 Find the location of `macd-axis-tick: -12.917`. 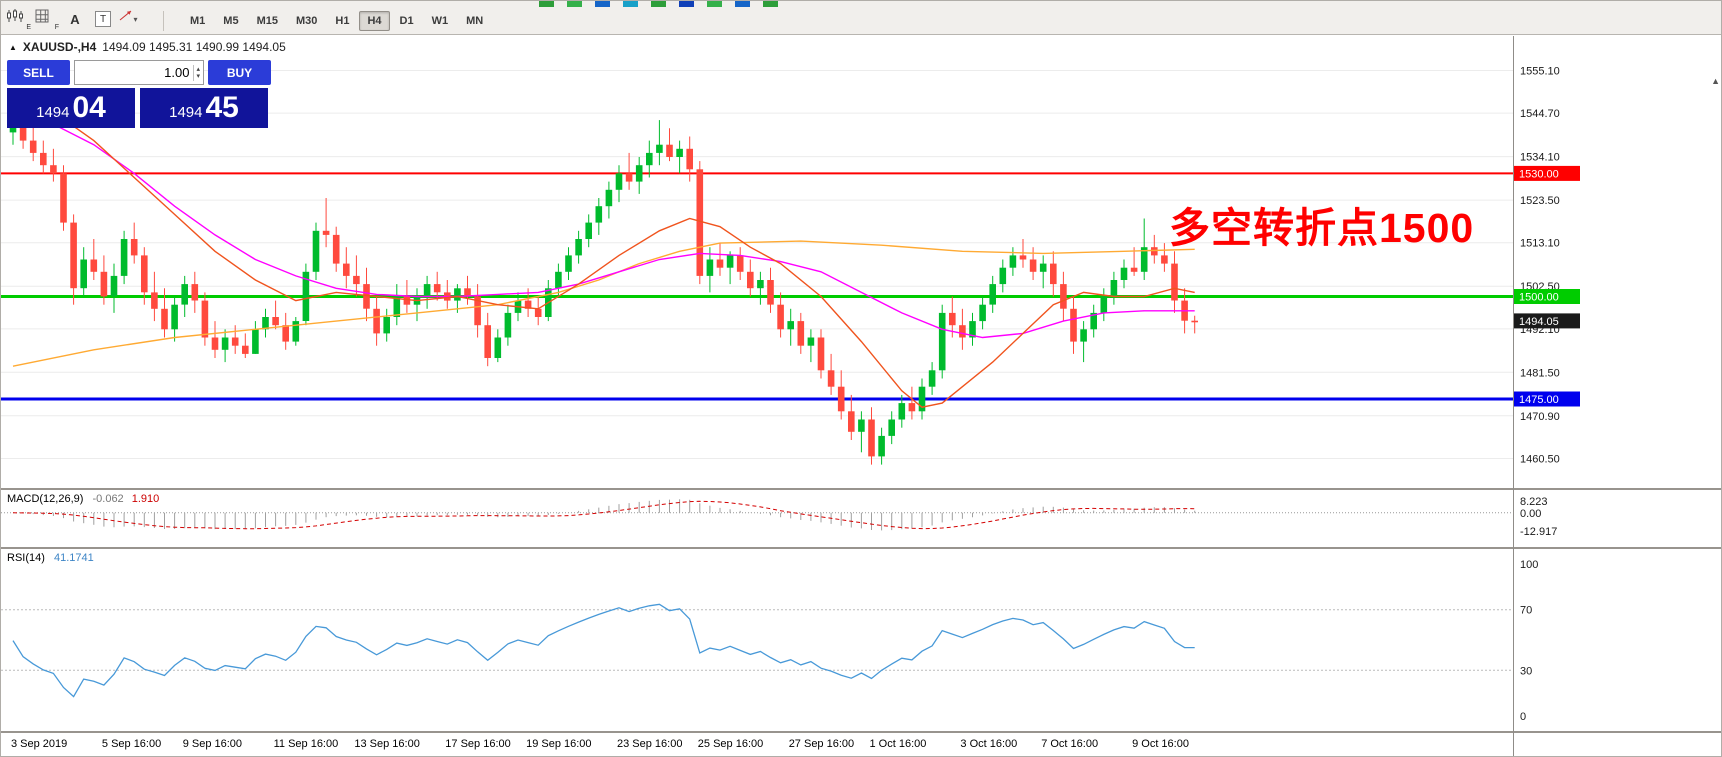

macd-axis-tick: -12.917 is located at coordinates (1538, 532).